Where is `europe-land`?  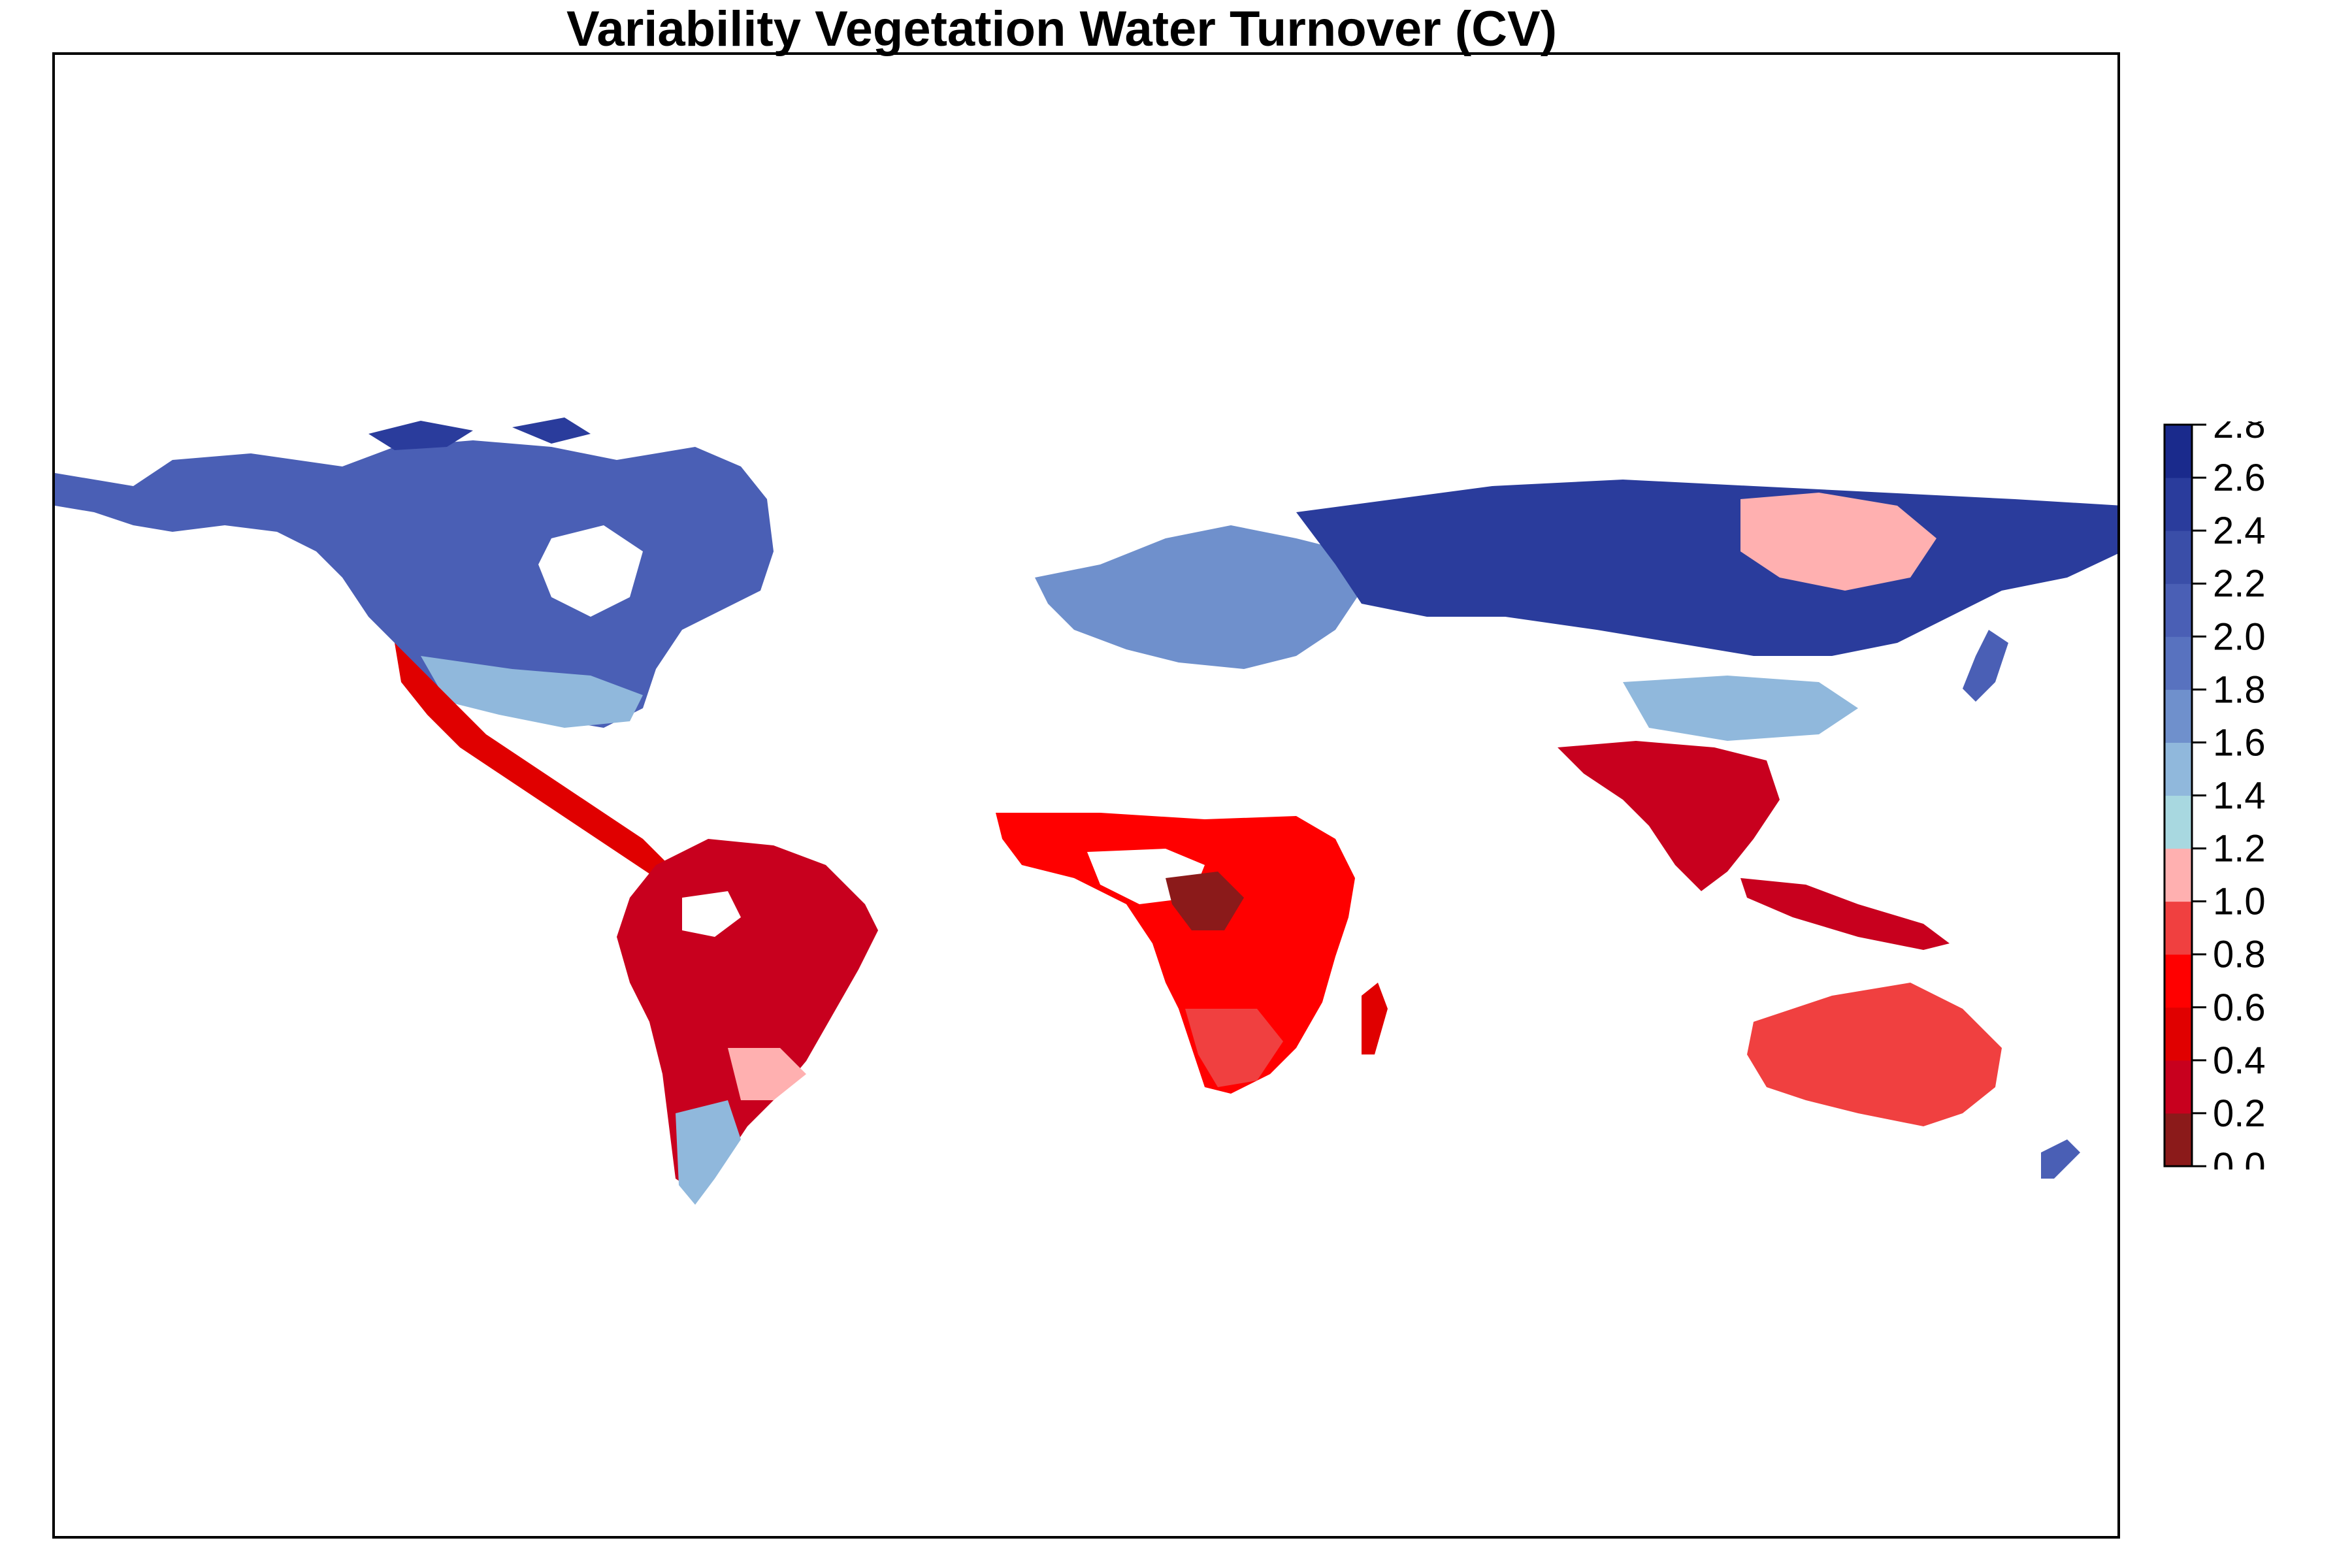 europe-land is located at coordinates (1198, 597).